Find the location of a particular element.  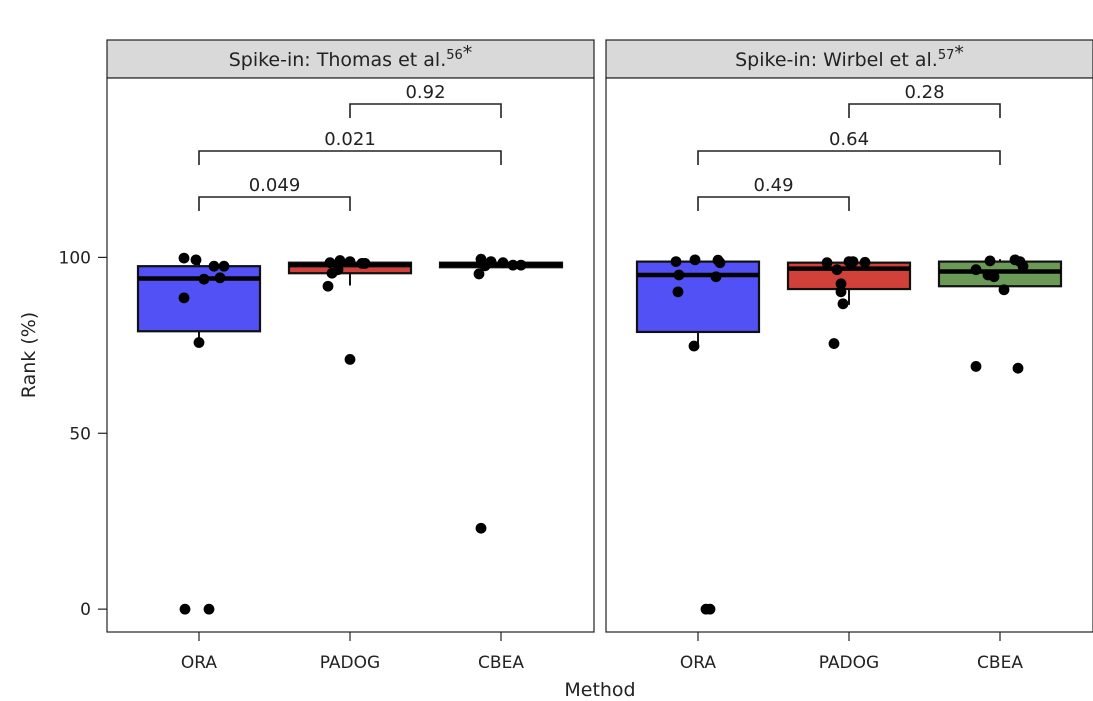

box-padog is located at coordinates (849, 282).